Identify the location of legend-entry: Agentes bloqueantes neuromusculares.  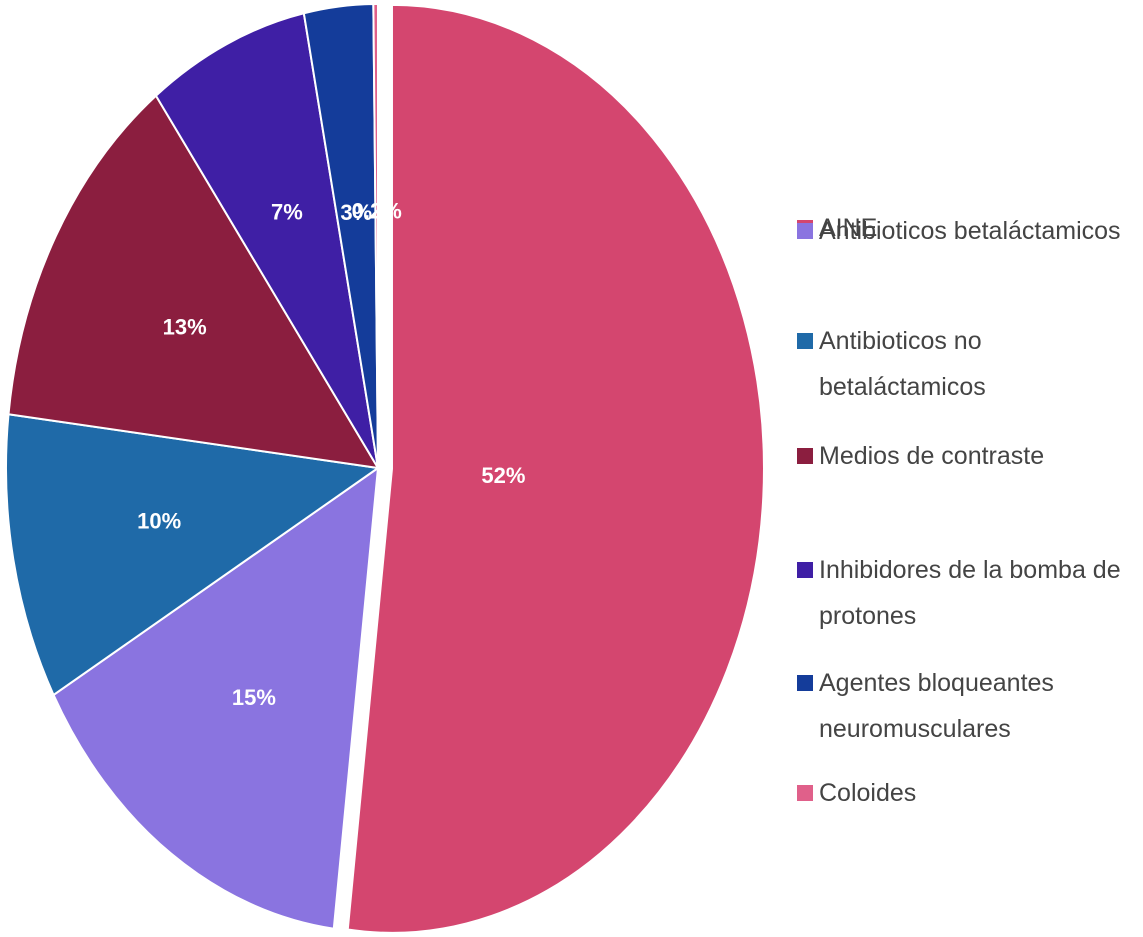
(967, 706).